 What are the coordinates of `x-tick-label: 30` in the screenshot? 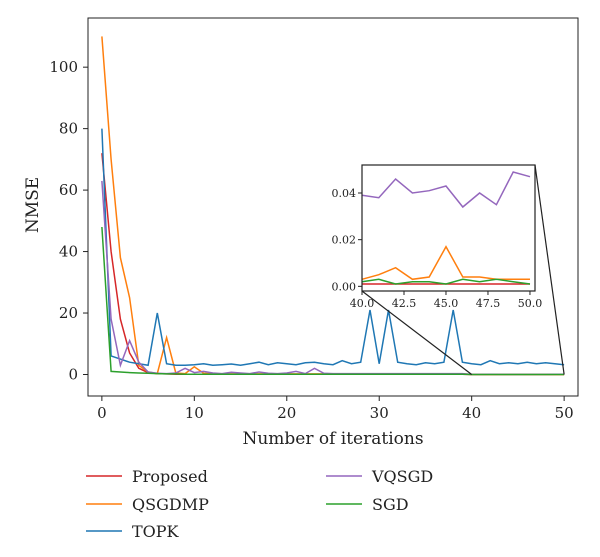 It's located at (379, 413).